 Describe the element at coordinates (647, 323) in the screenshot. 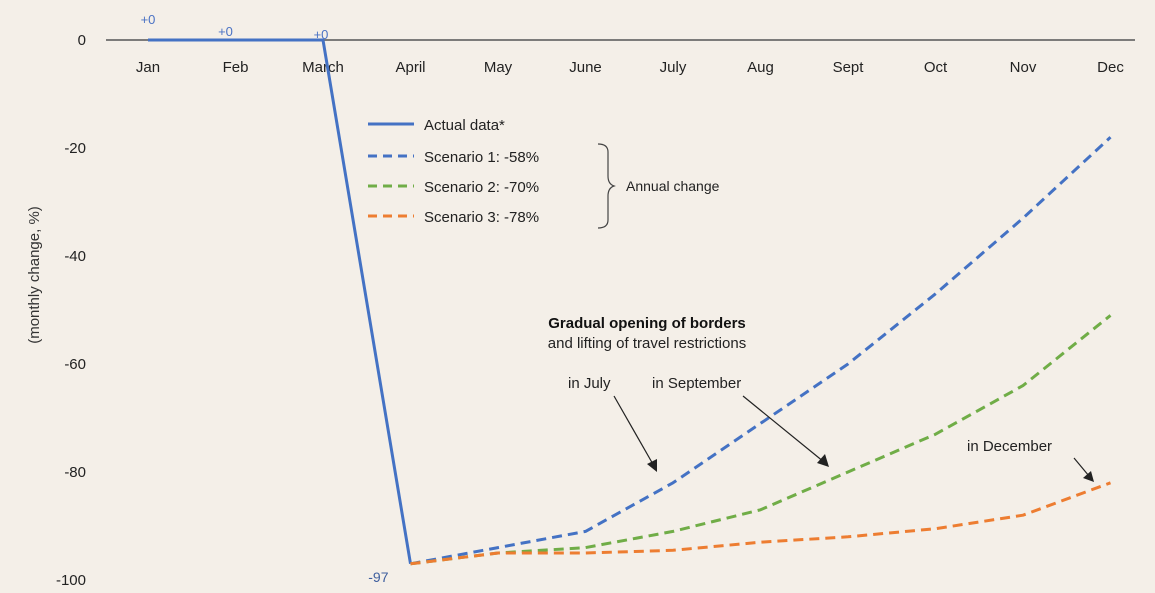

I see `annotation-title: Gradual opening of borders` at that location.